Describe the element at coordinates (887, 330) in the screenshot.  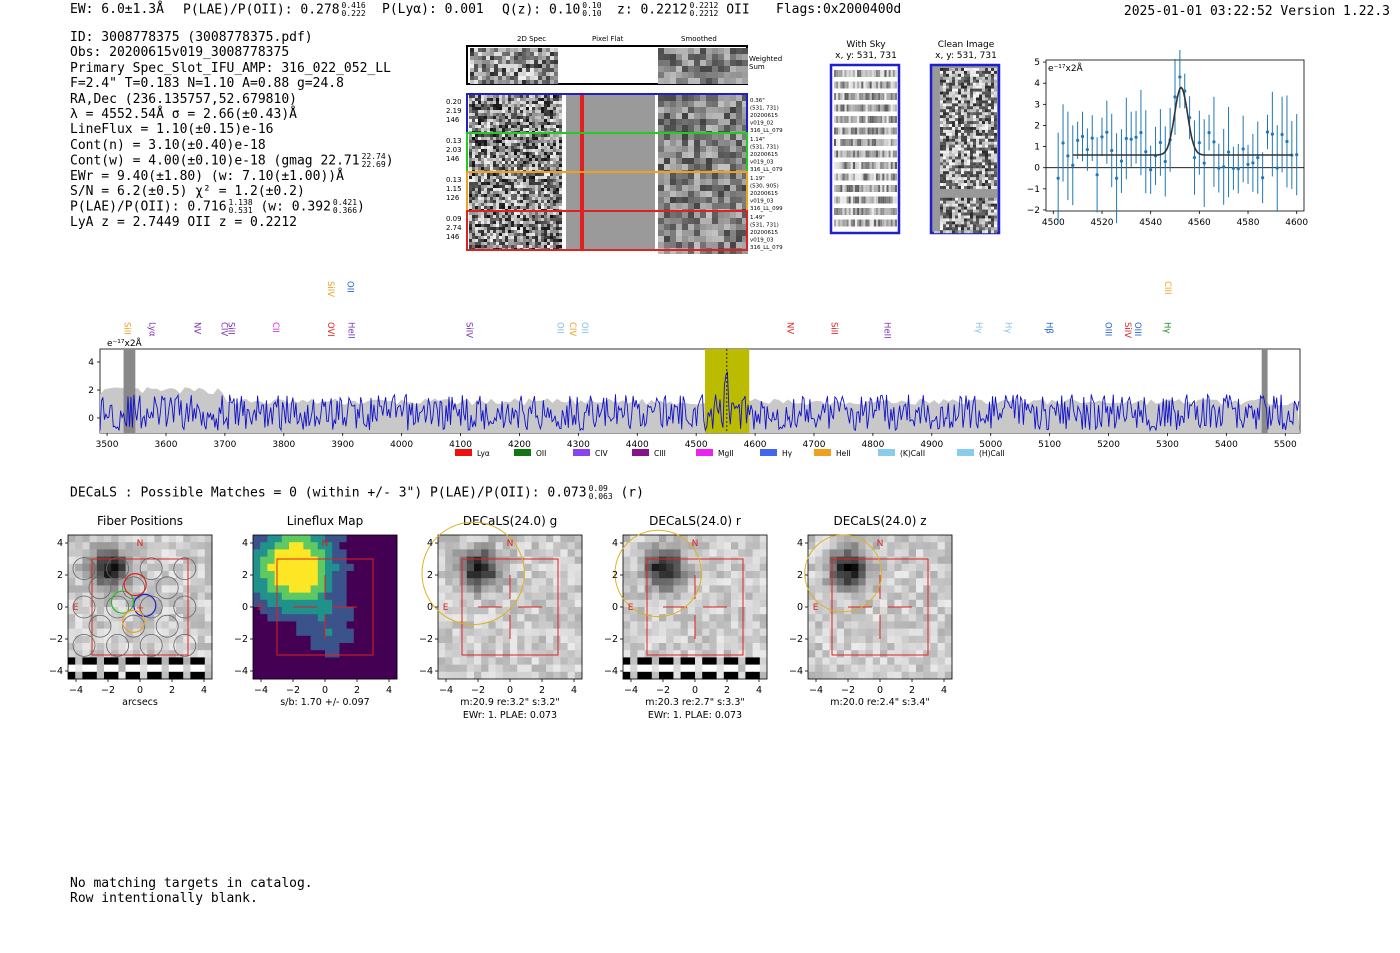
I see `spectral-line-label: HeII` at that location.